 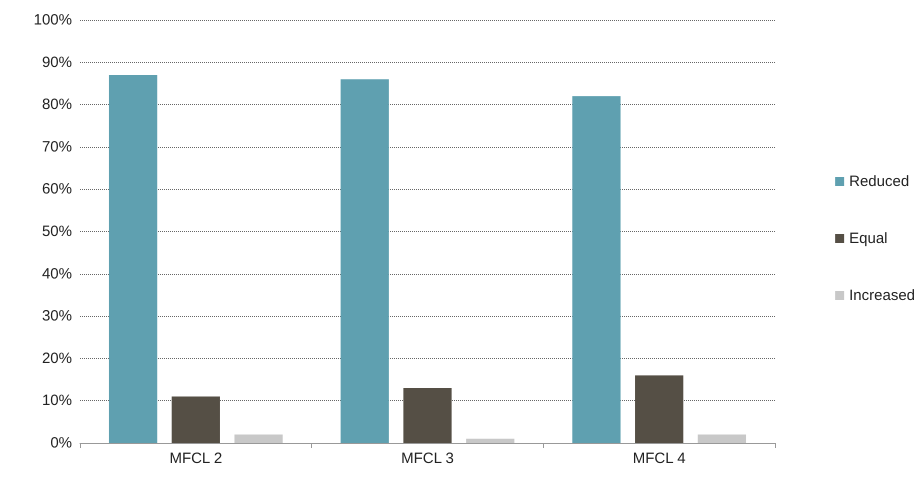 I want to click on y-tick-label: 70%, so click(x=57, y=147).